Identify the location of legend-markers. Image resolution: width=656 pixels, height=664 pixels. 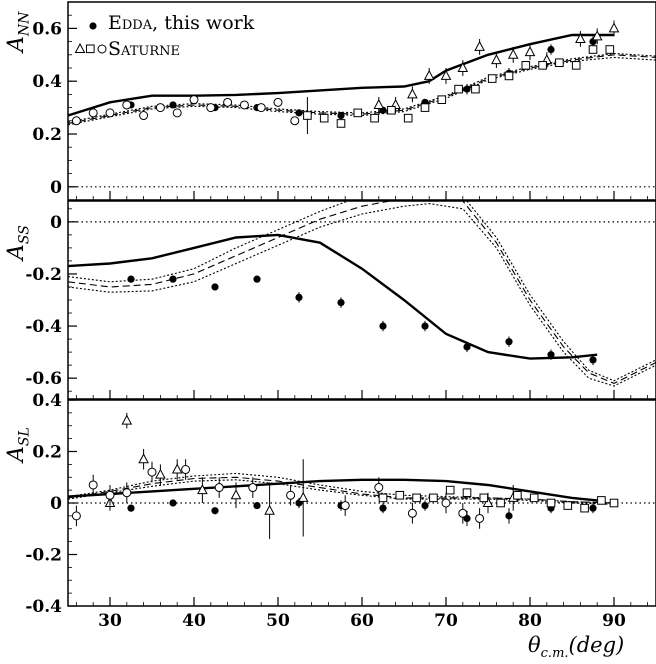
(90, 38).